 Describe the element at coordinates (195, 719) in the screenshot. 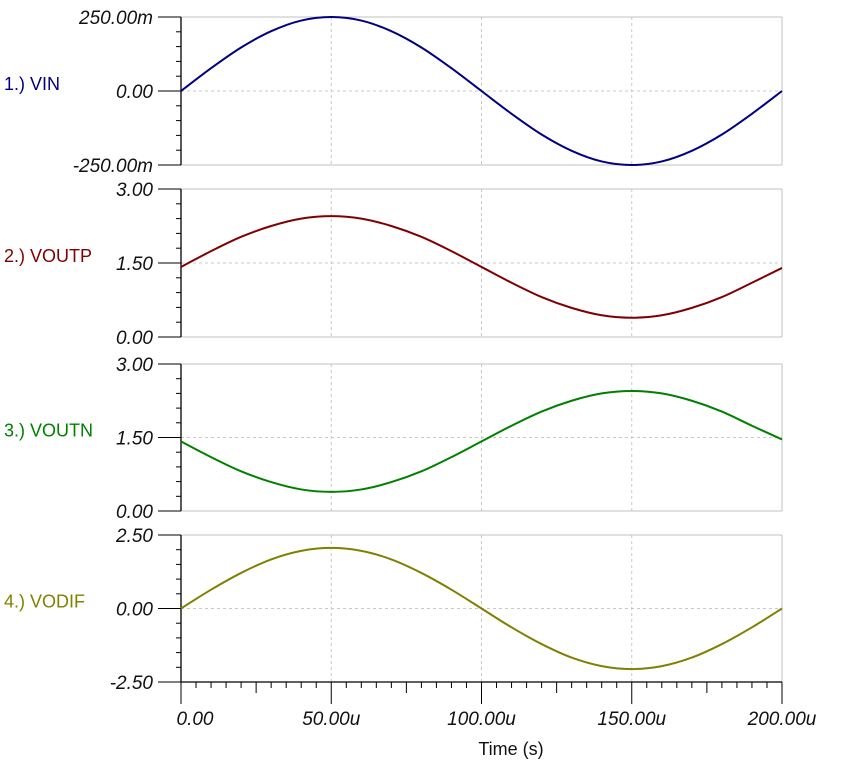

I see `x-tick-label: 0.00` at that location.